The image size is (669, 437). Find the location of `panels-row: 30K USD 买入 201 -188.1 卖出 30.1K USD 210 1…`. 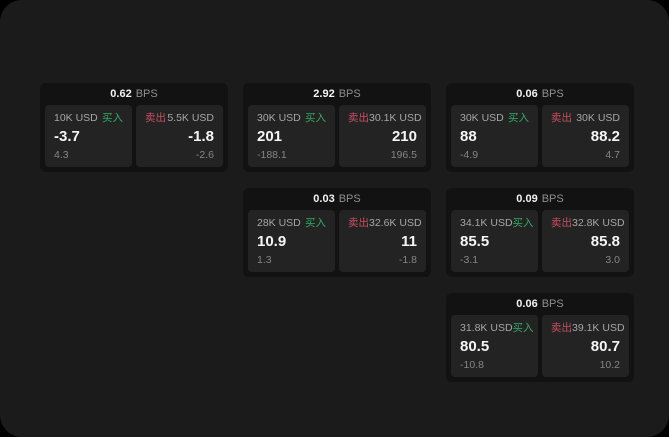

panels-row: 30K USD 买入 201 -188.1 卖出 30.1K USD 210 1… is located at coordinates (337, 138).